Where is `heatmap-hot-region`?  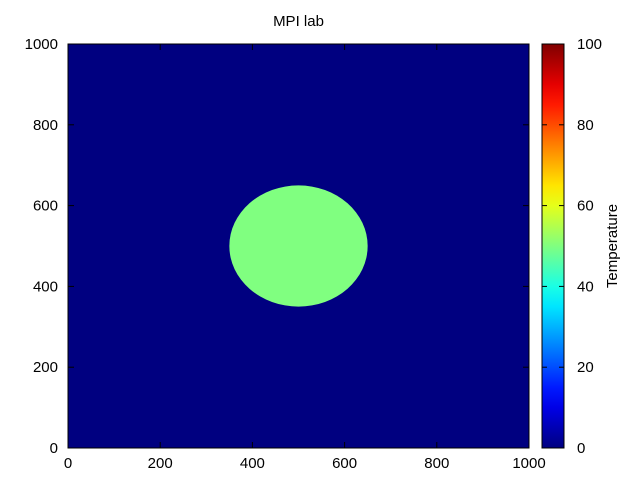
heatmap-hot-region is located at coordinates (298, 246).